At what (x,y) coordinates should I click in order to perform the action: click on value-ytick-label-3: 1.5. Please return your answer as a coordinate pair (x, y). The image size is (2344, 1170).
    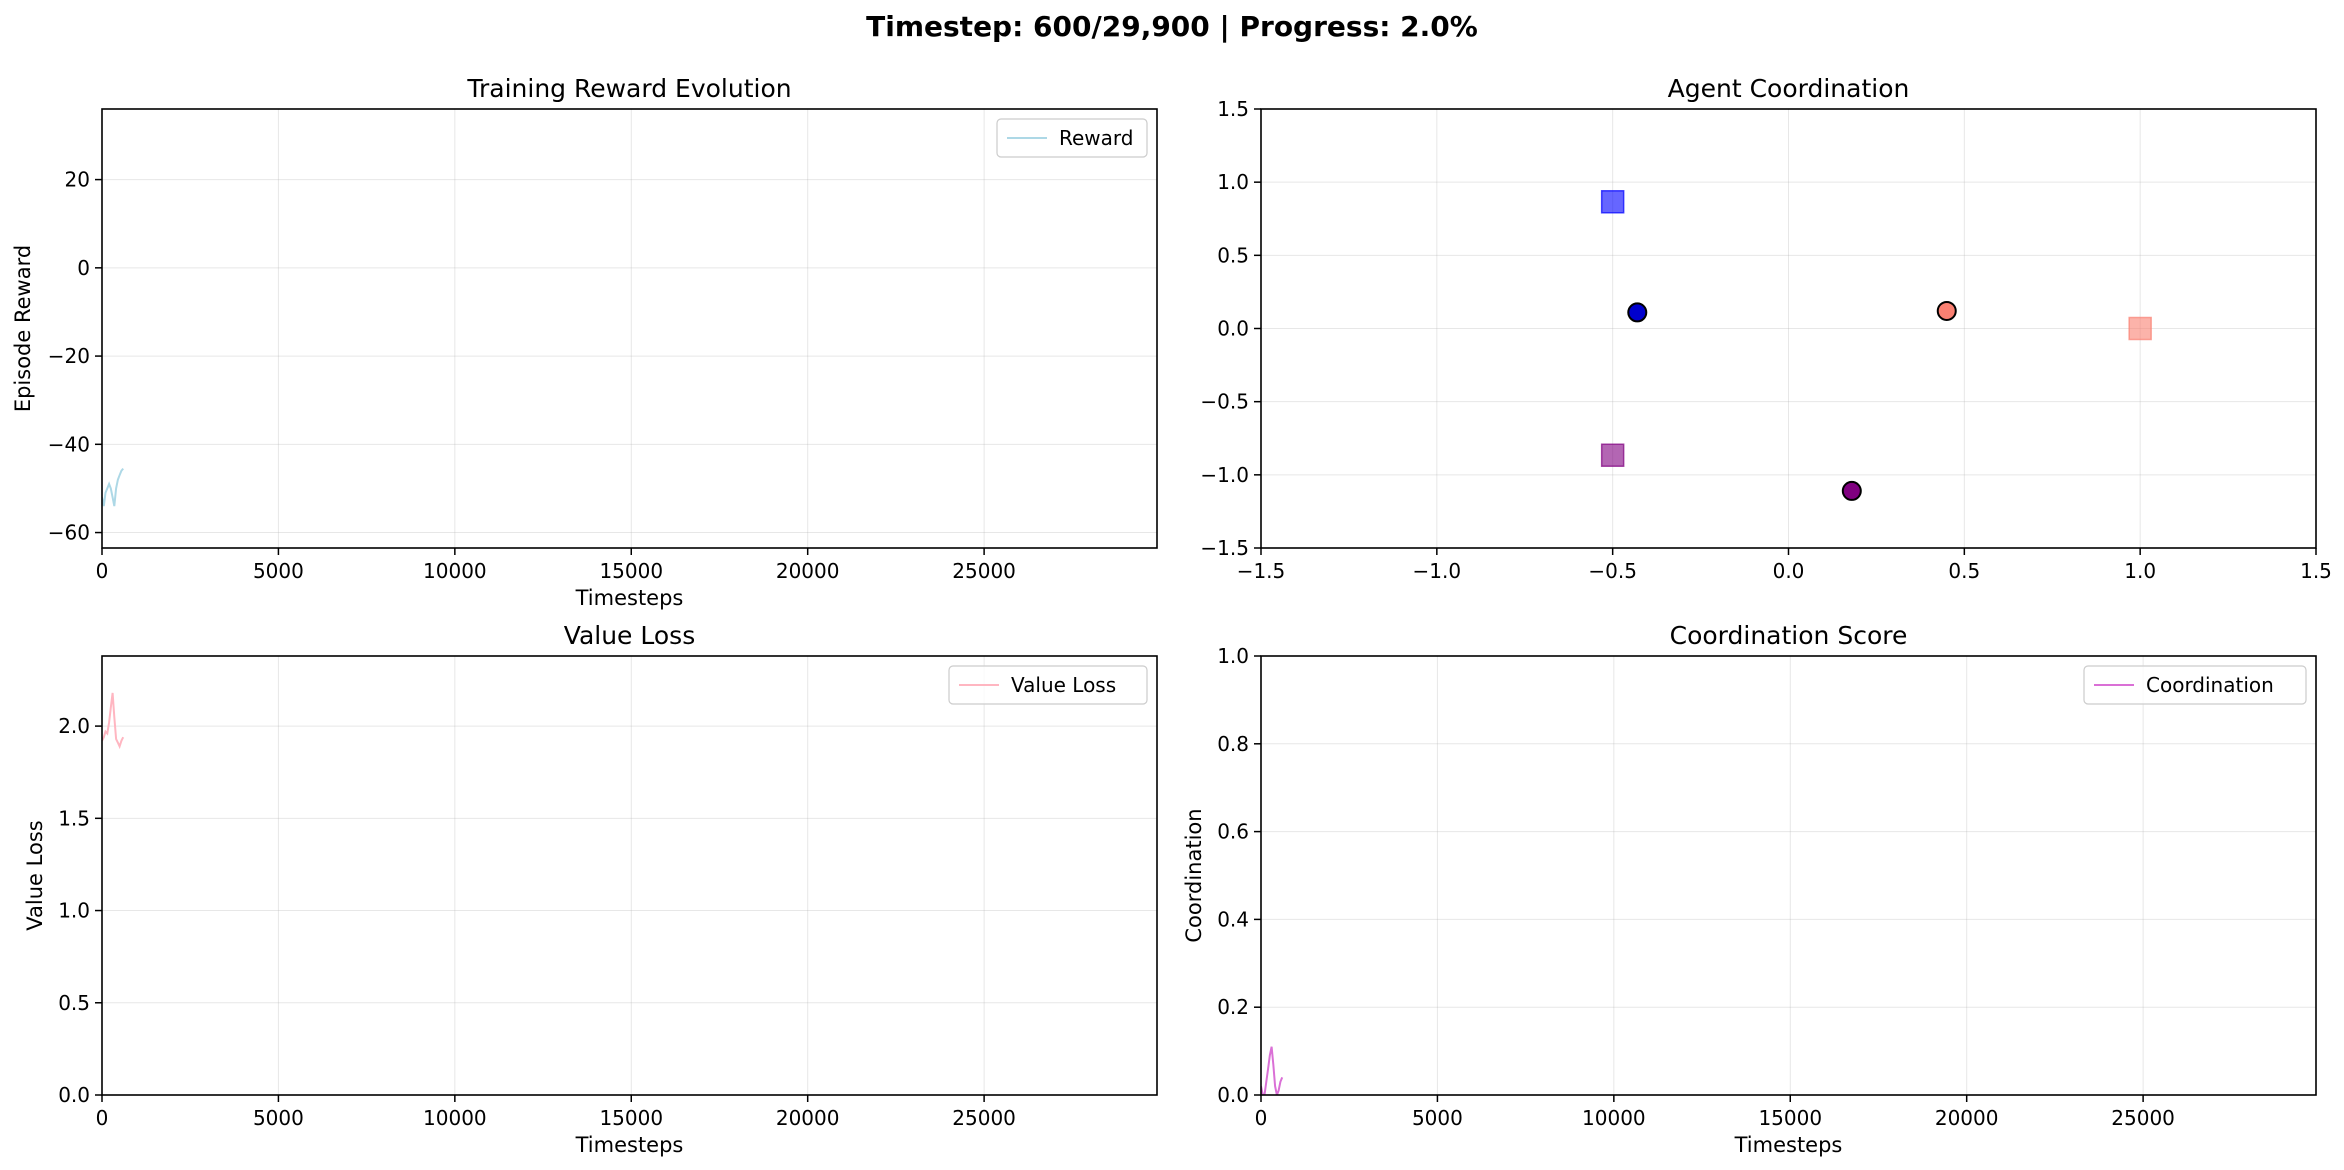
    Looking at the image, I should click on (74, 818).